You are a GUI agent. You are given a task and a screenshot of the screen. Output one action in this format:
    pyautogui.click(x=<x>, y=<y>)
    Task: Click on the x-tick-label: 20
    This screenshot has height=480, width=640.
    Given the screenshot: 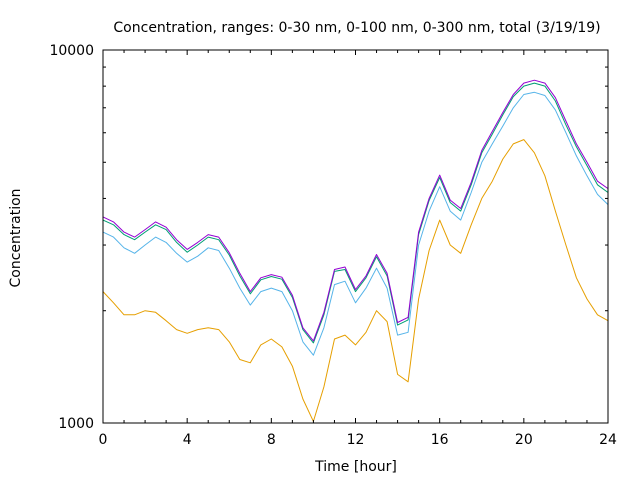 What is the action you would take?
    pyautogui.click(x=524, y=440)
    